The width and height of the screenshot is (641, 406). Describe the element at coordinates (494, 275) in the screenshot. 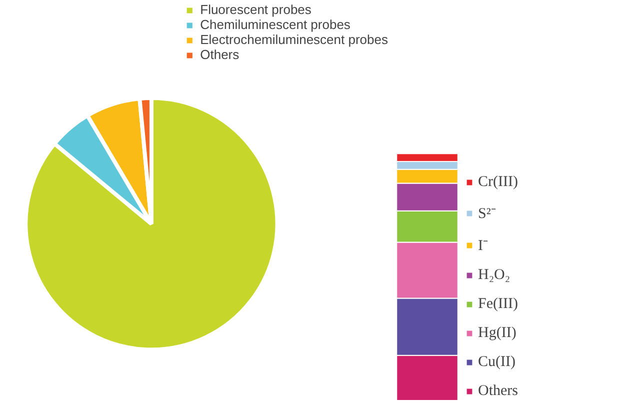

I see `legend-label: H₂O₂` at that location.